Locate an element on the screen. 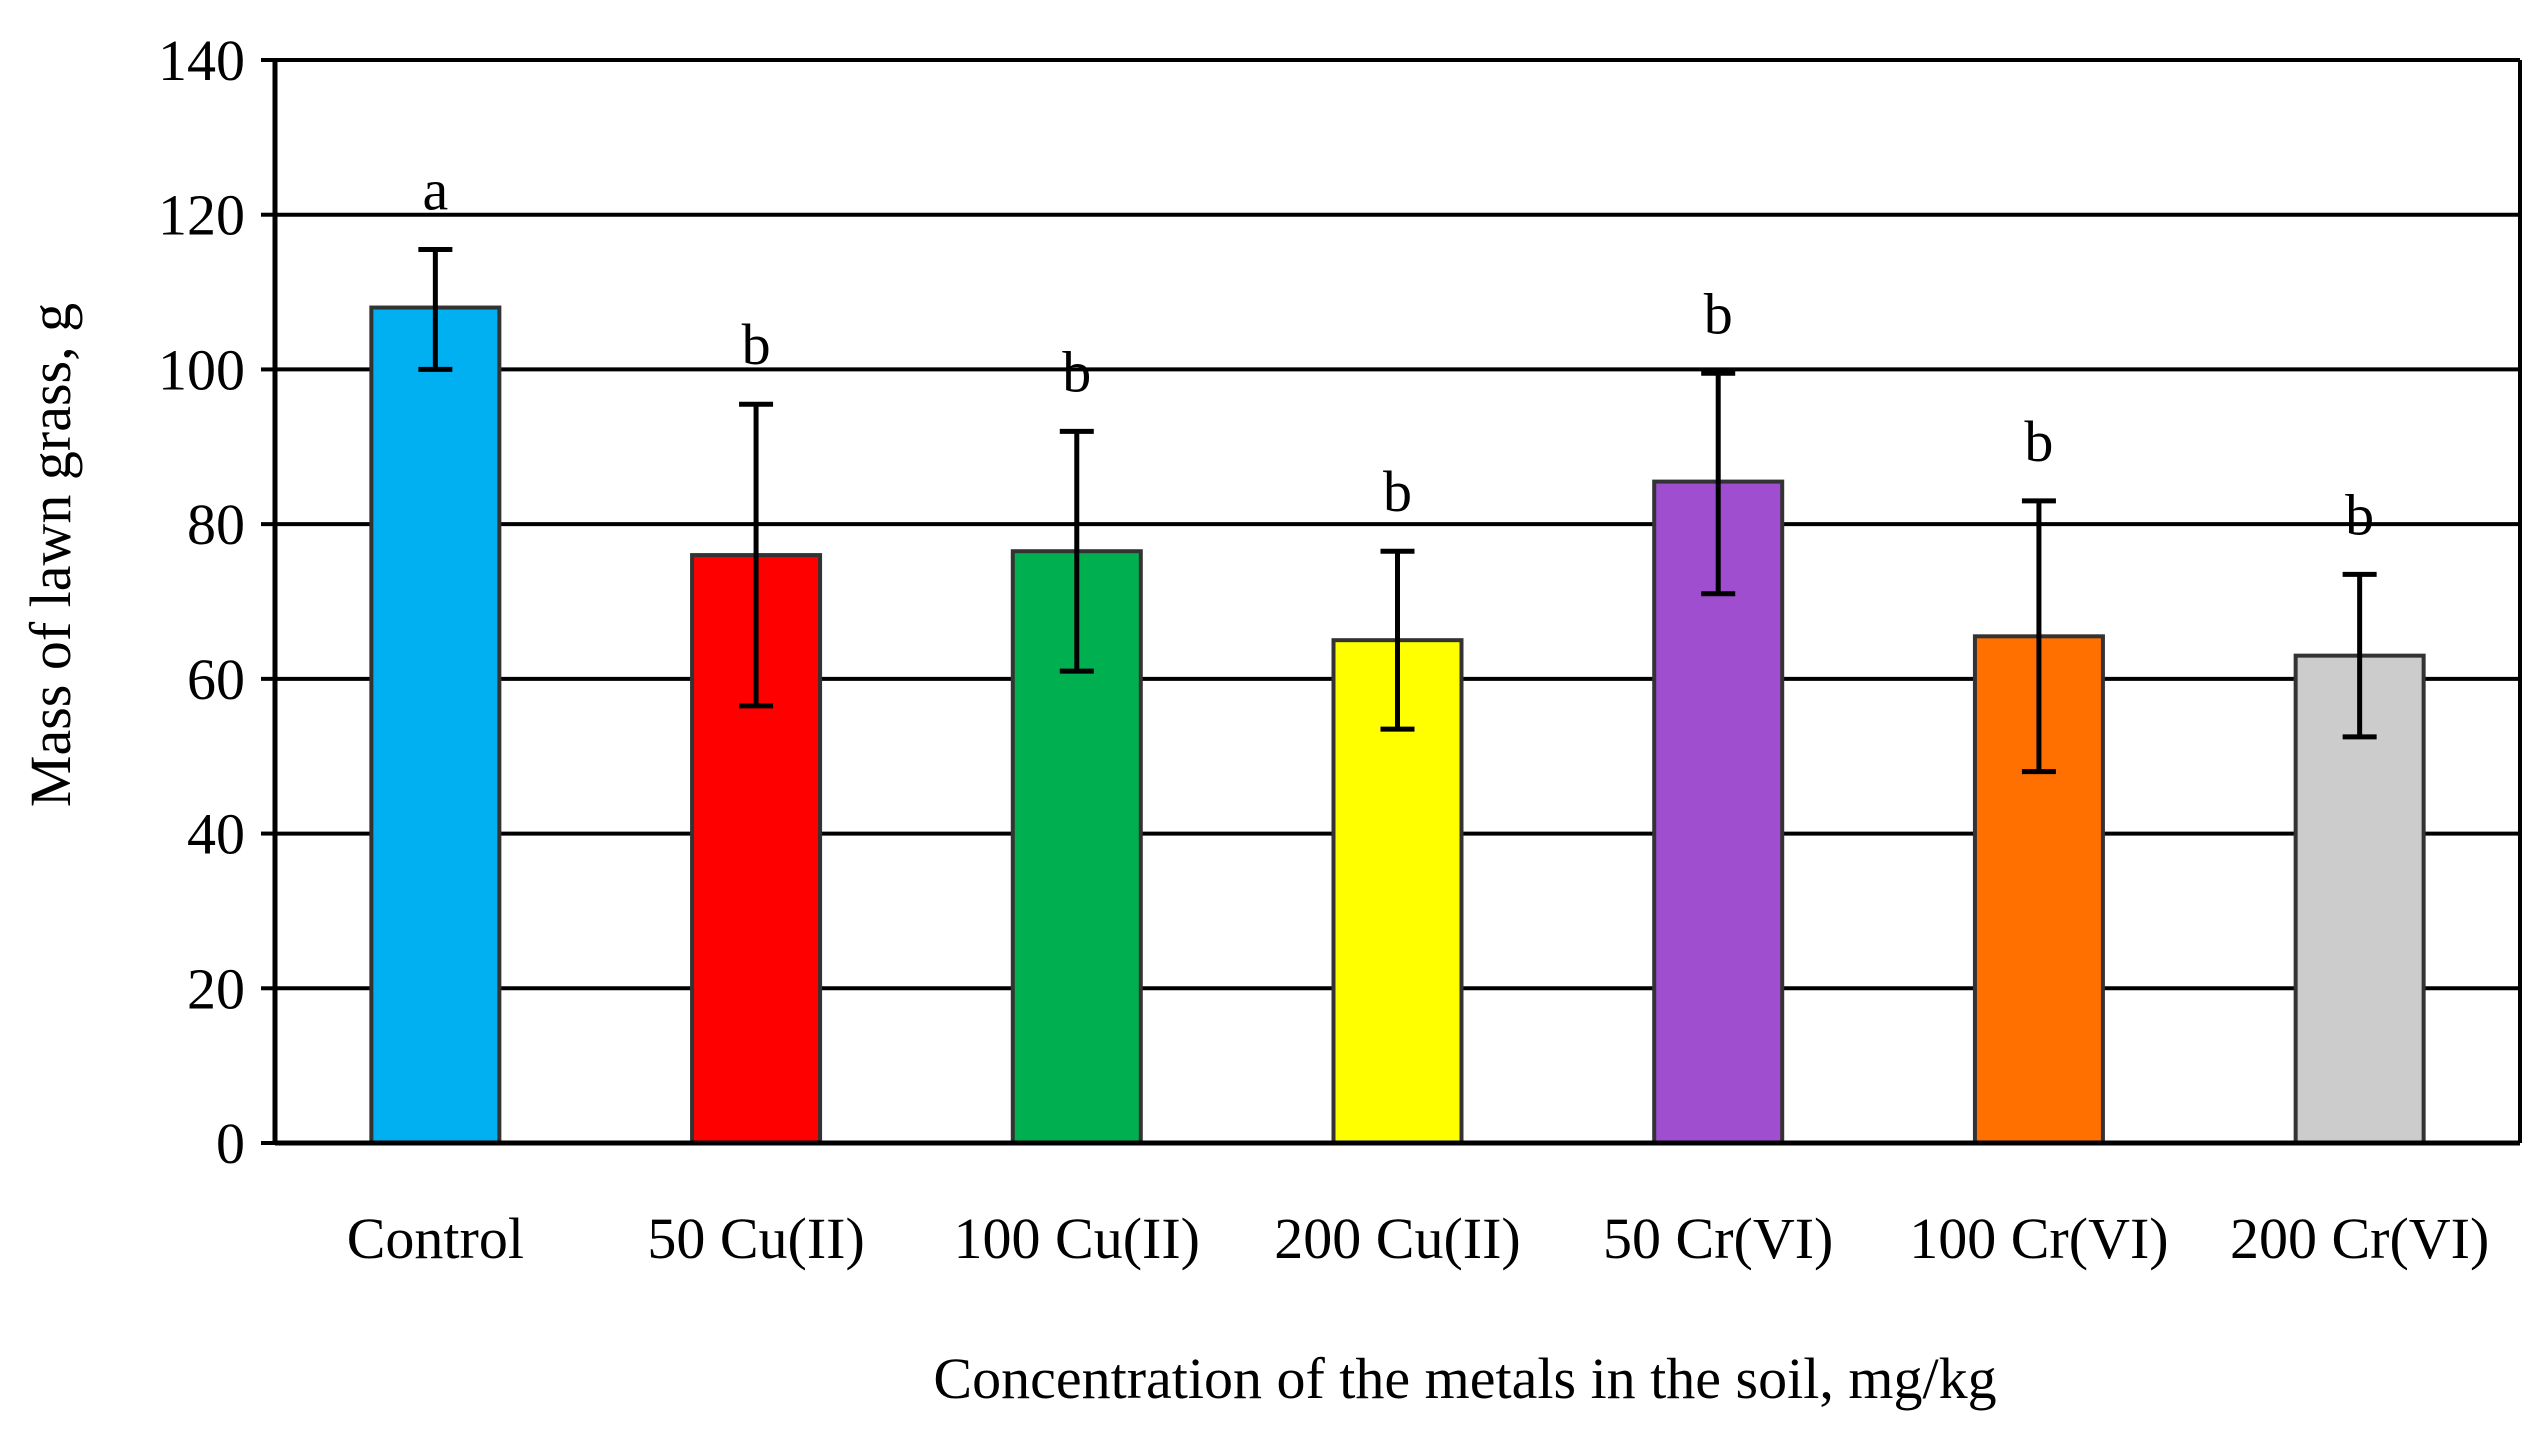 Image resolution: width=2543 pixels, height=1441 pixels. y-axis-title: Mass of lawn grass, g is located at coordinates (50, 555).